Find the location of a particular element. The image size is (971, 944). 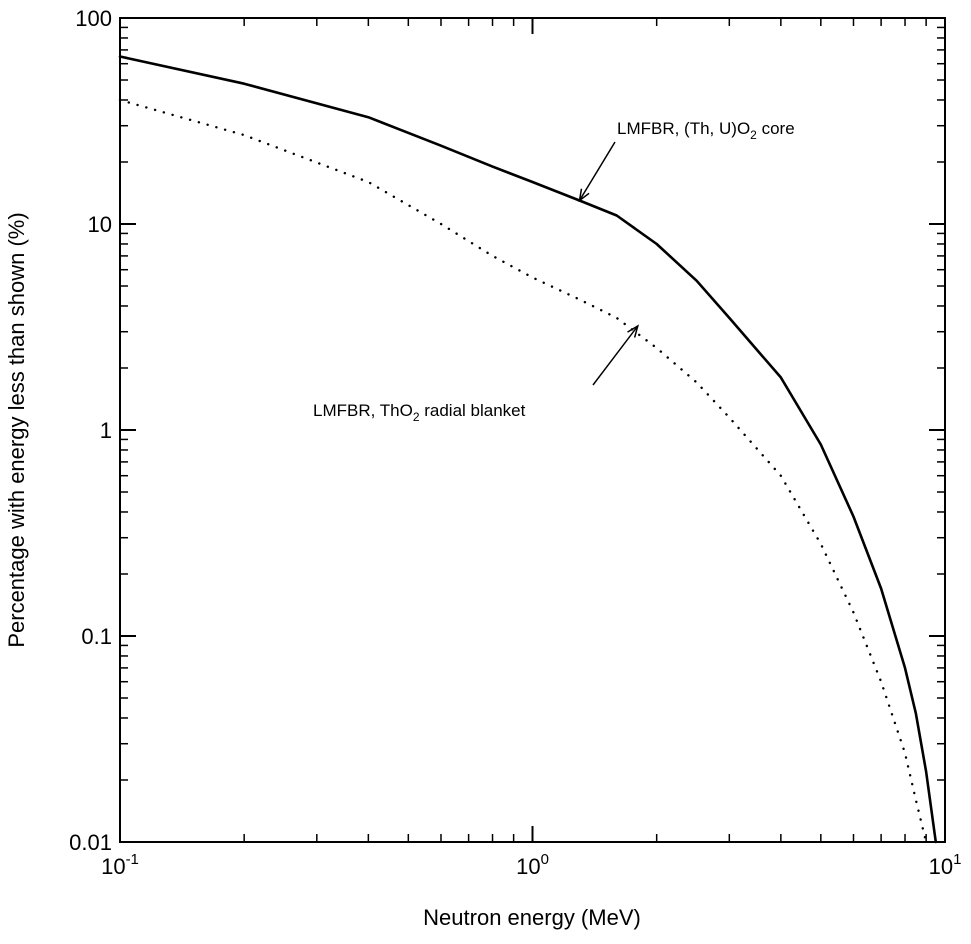

y-tick-label: 10 is located at coordinates (100, 224).